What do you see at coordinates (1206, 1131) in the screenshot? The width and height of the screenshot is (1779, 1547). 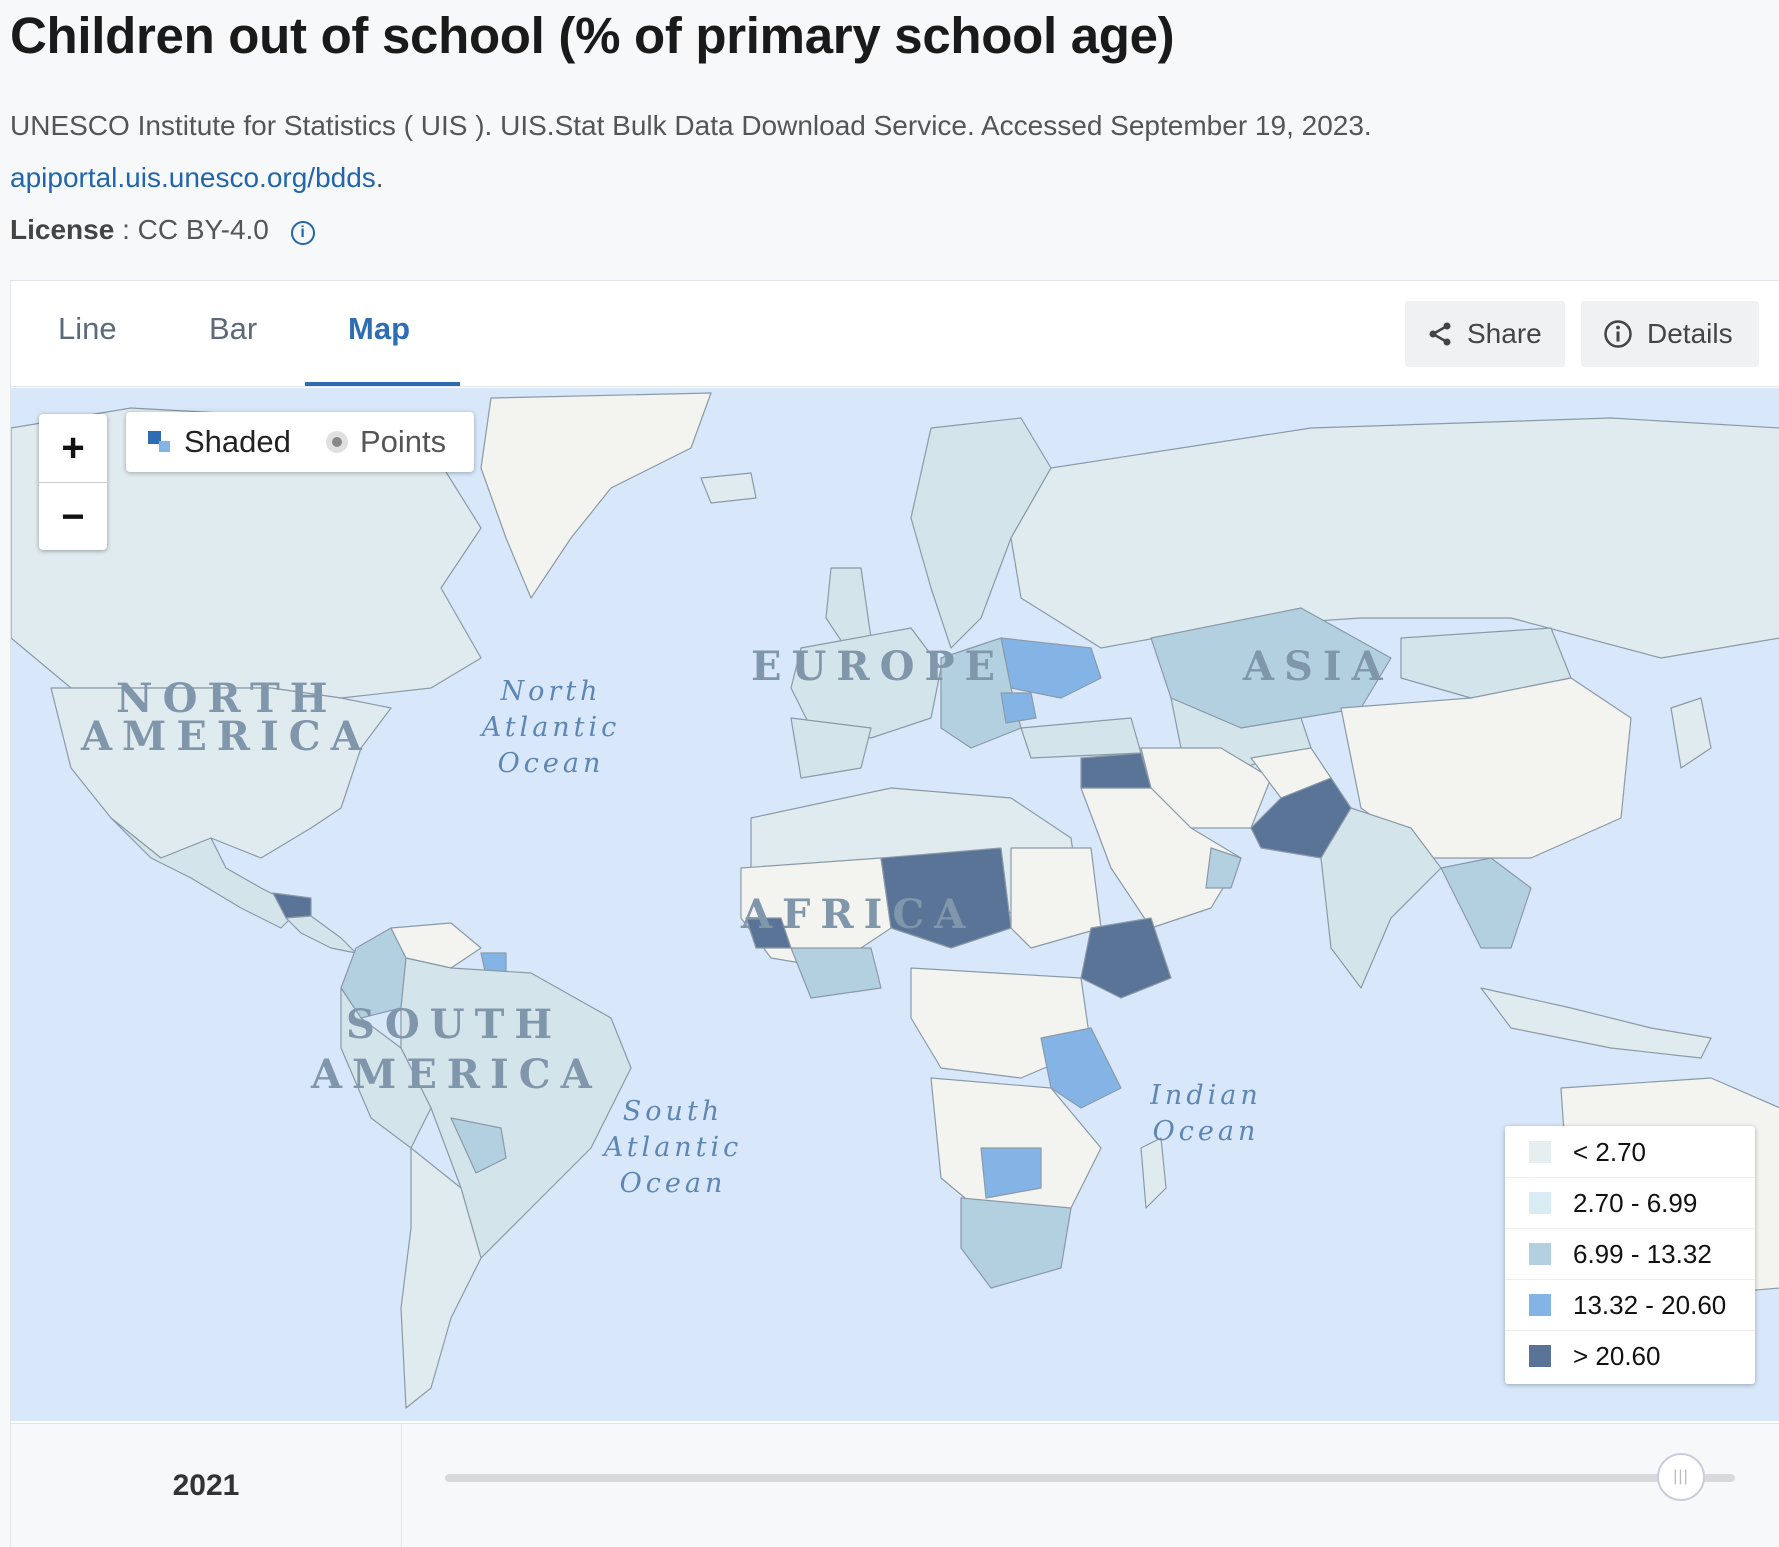 I see `label-indian-ocean-2: Ocean` at bounding box center [1206, 1131].